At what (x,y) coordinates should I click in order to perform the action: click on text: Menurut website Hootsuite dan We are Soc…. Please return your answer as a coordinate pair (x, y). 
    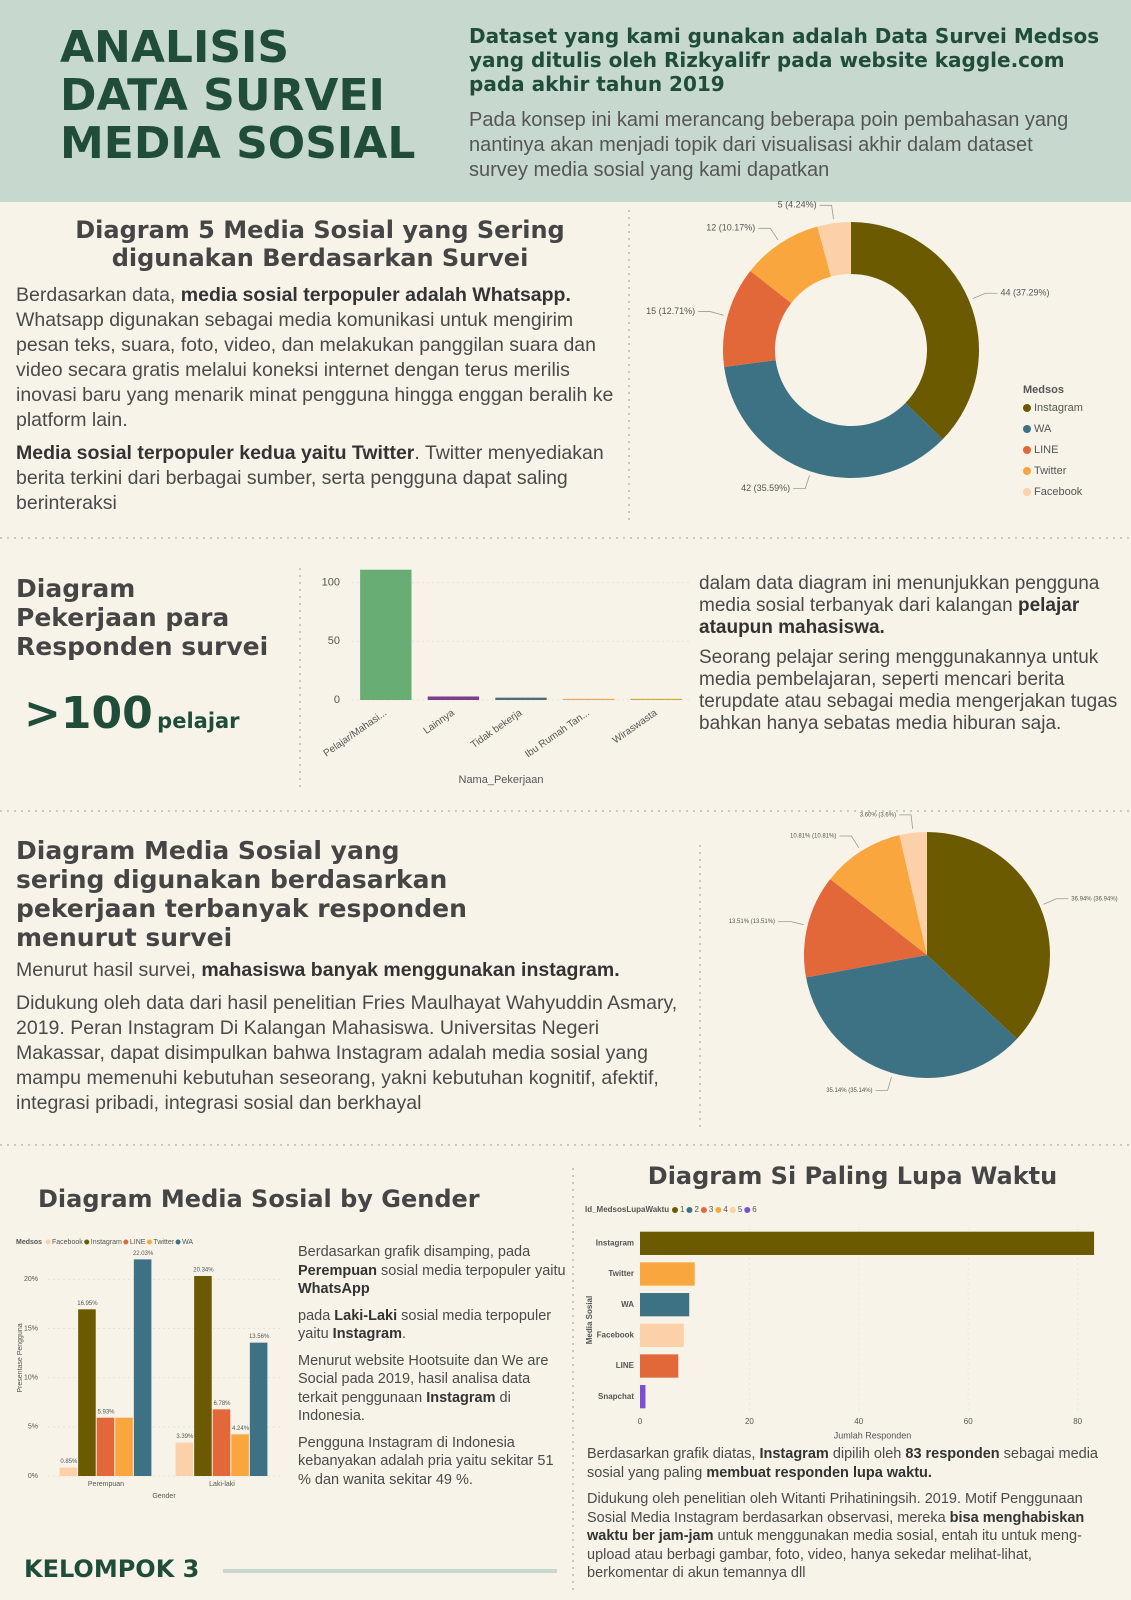
    Looking at the image, I should click on (423, 1379).